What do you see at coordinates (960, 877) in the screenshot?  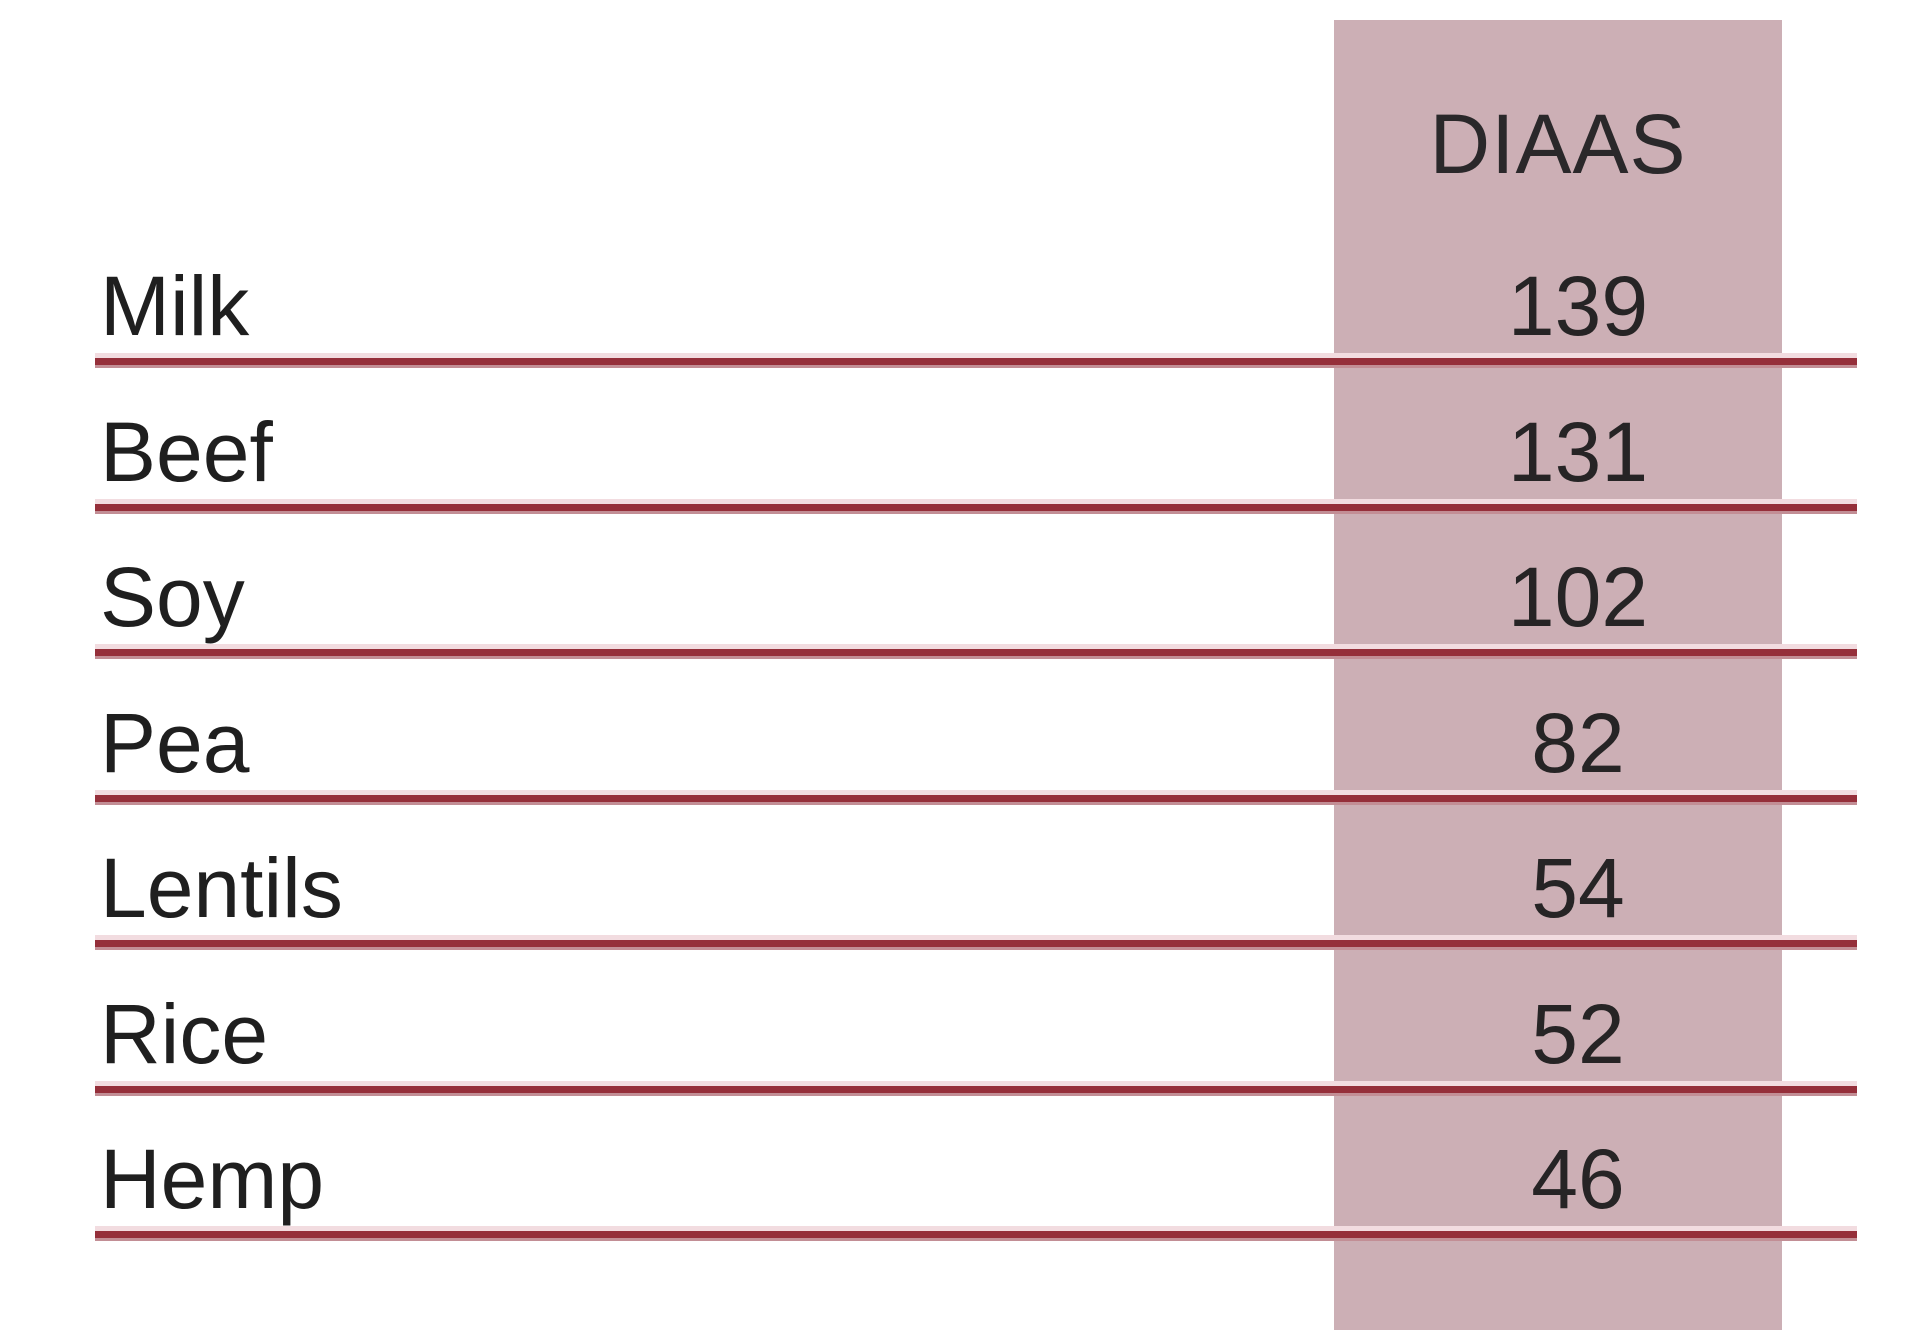 I see `table-row: Lentils 54` at bounding box center [960, 877].